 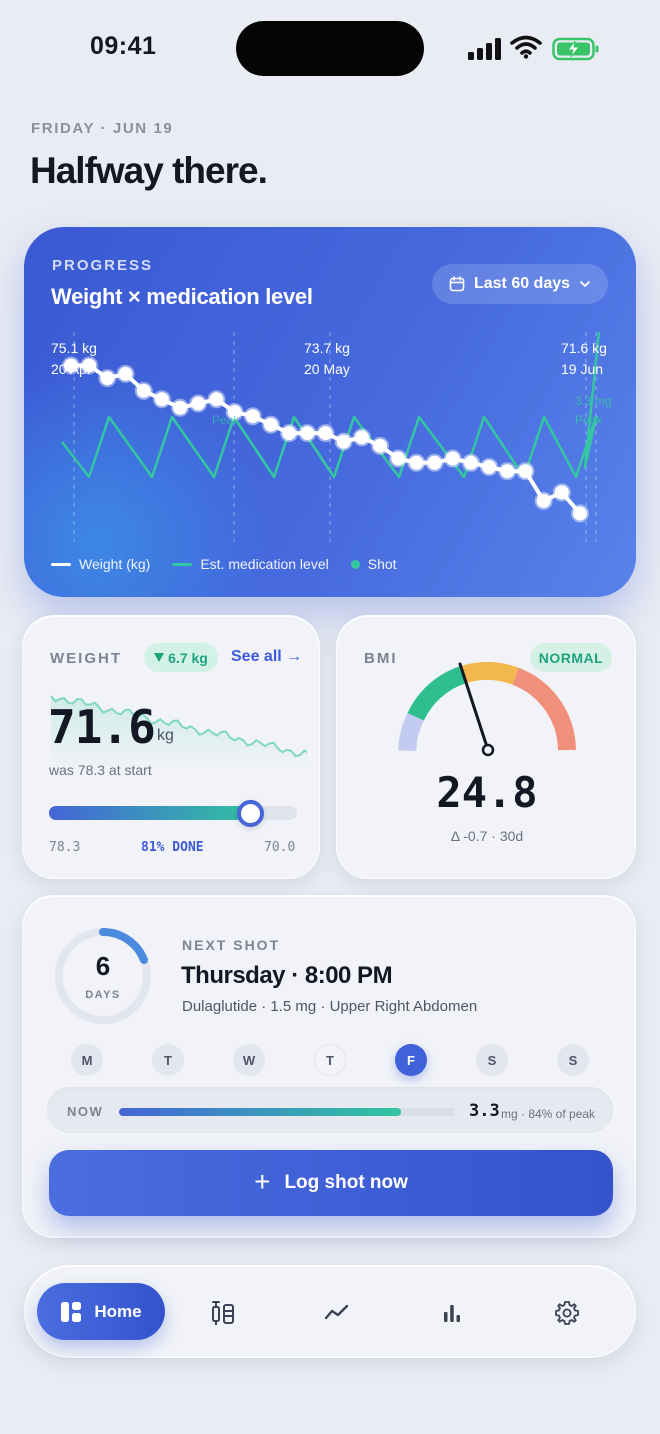 I want to click on goal-progress-handle, so click(x=250, y=813).